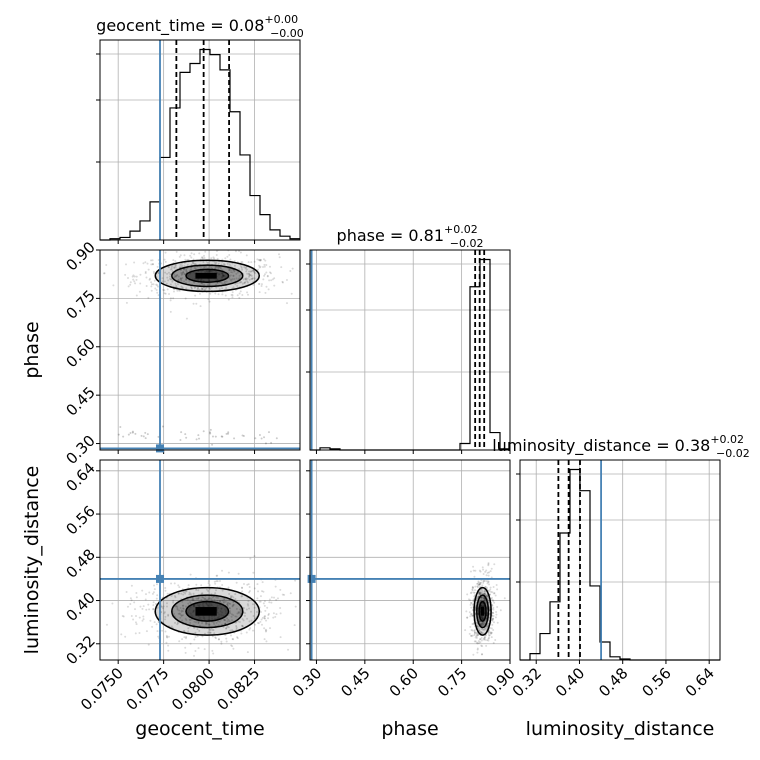 The height and width of the screenshot is (760, 760). Describe the element at coordinates (200, 144) in the screenshot. I see `histogram-geocent-time` at that location.